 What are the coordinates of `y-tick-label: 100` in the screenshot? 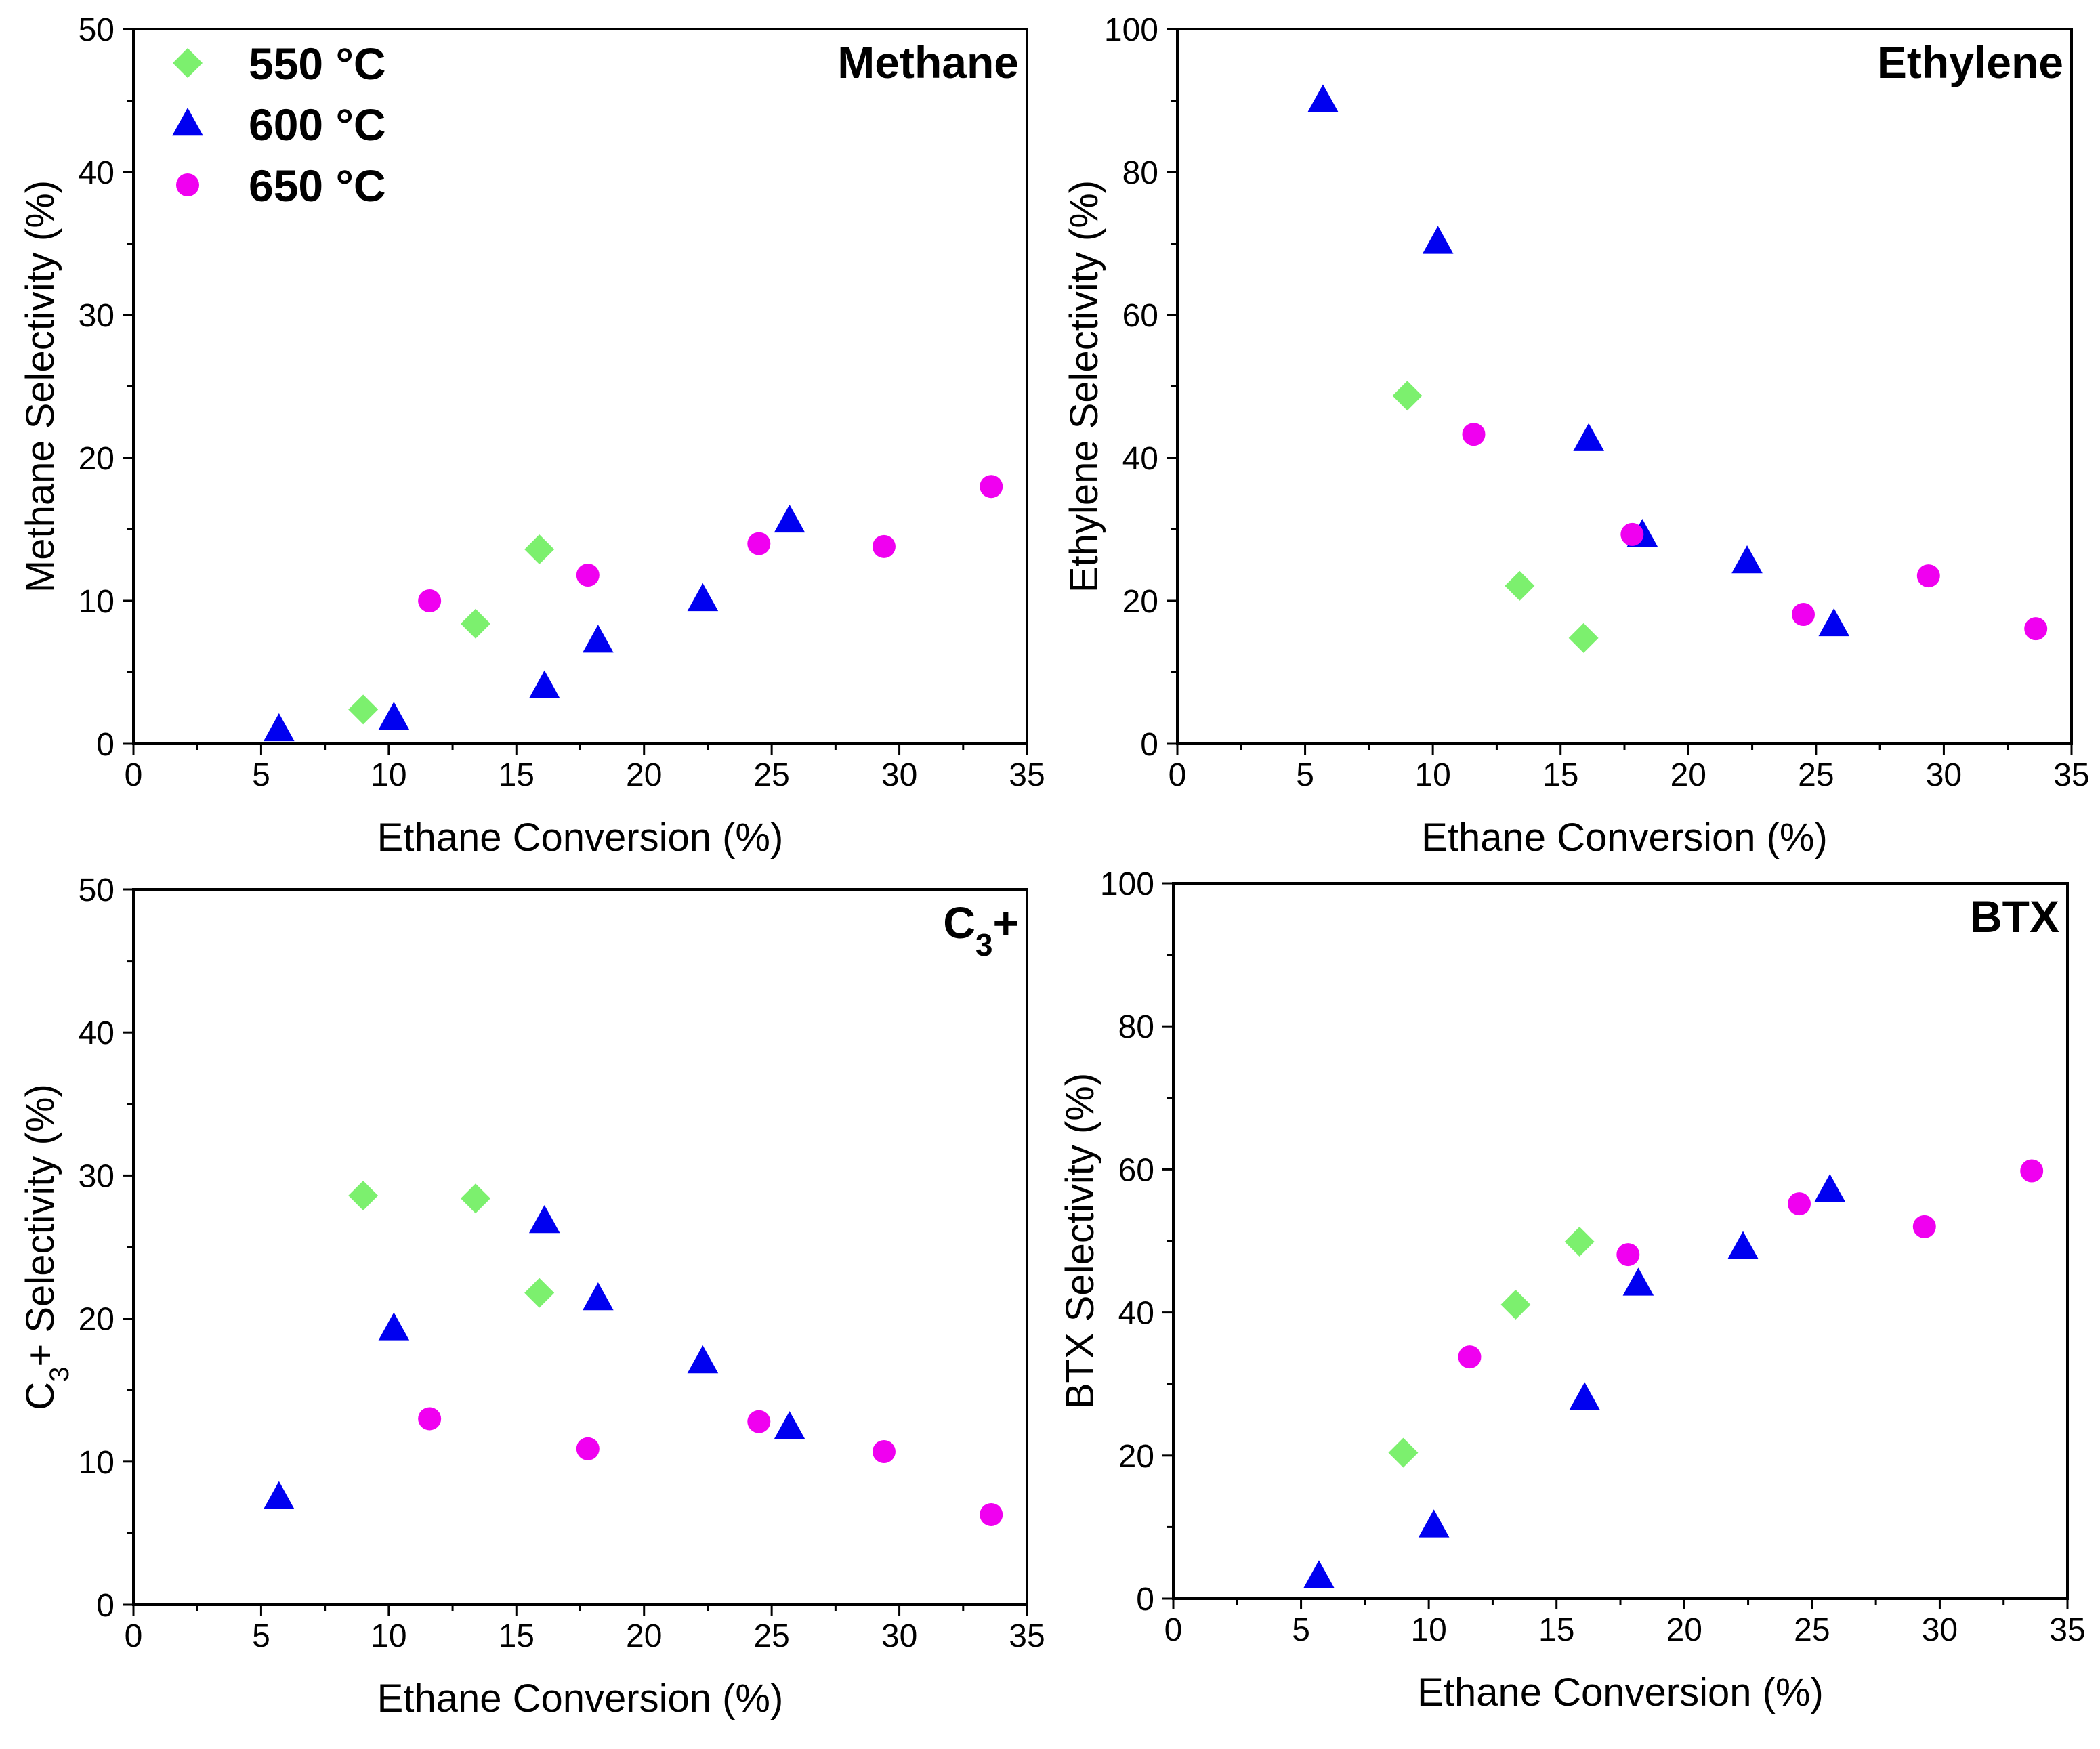 It's located at (1127, 884).